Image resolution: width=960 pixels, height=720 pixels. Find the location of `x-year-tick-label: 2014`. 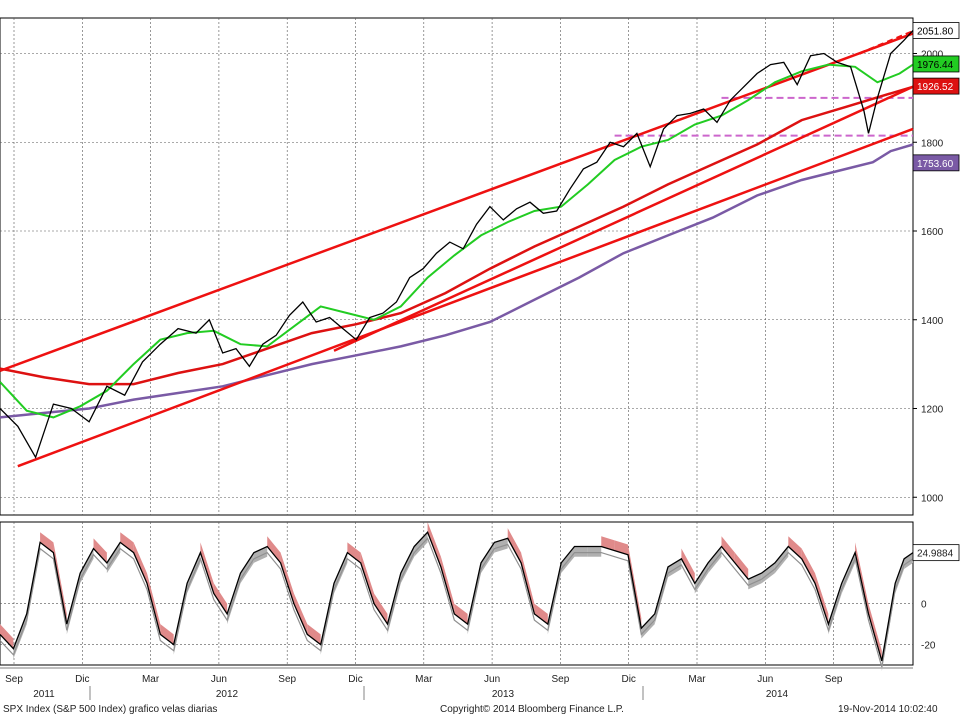

x-year-tick-label: 2014 is located at coordinates (777, 694).